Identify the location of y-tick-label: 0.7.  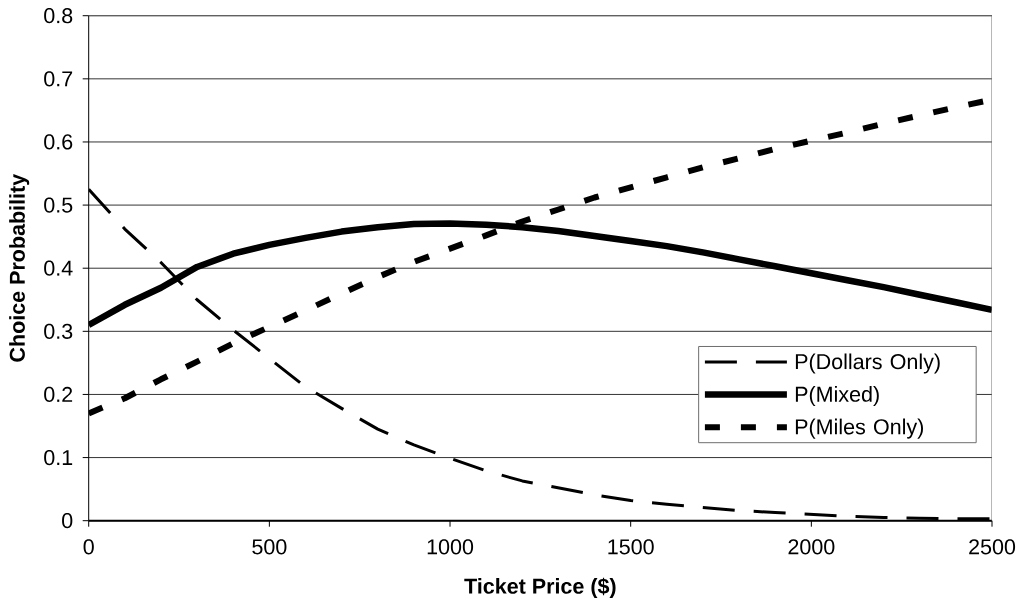
(58, 79).